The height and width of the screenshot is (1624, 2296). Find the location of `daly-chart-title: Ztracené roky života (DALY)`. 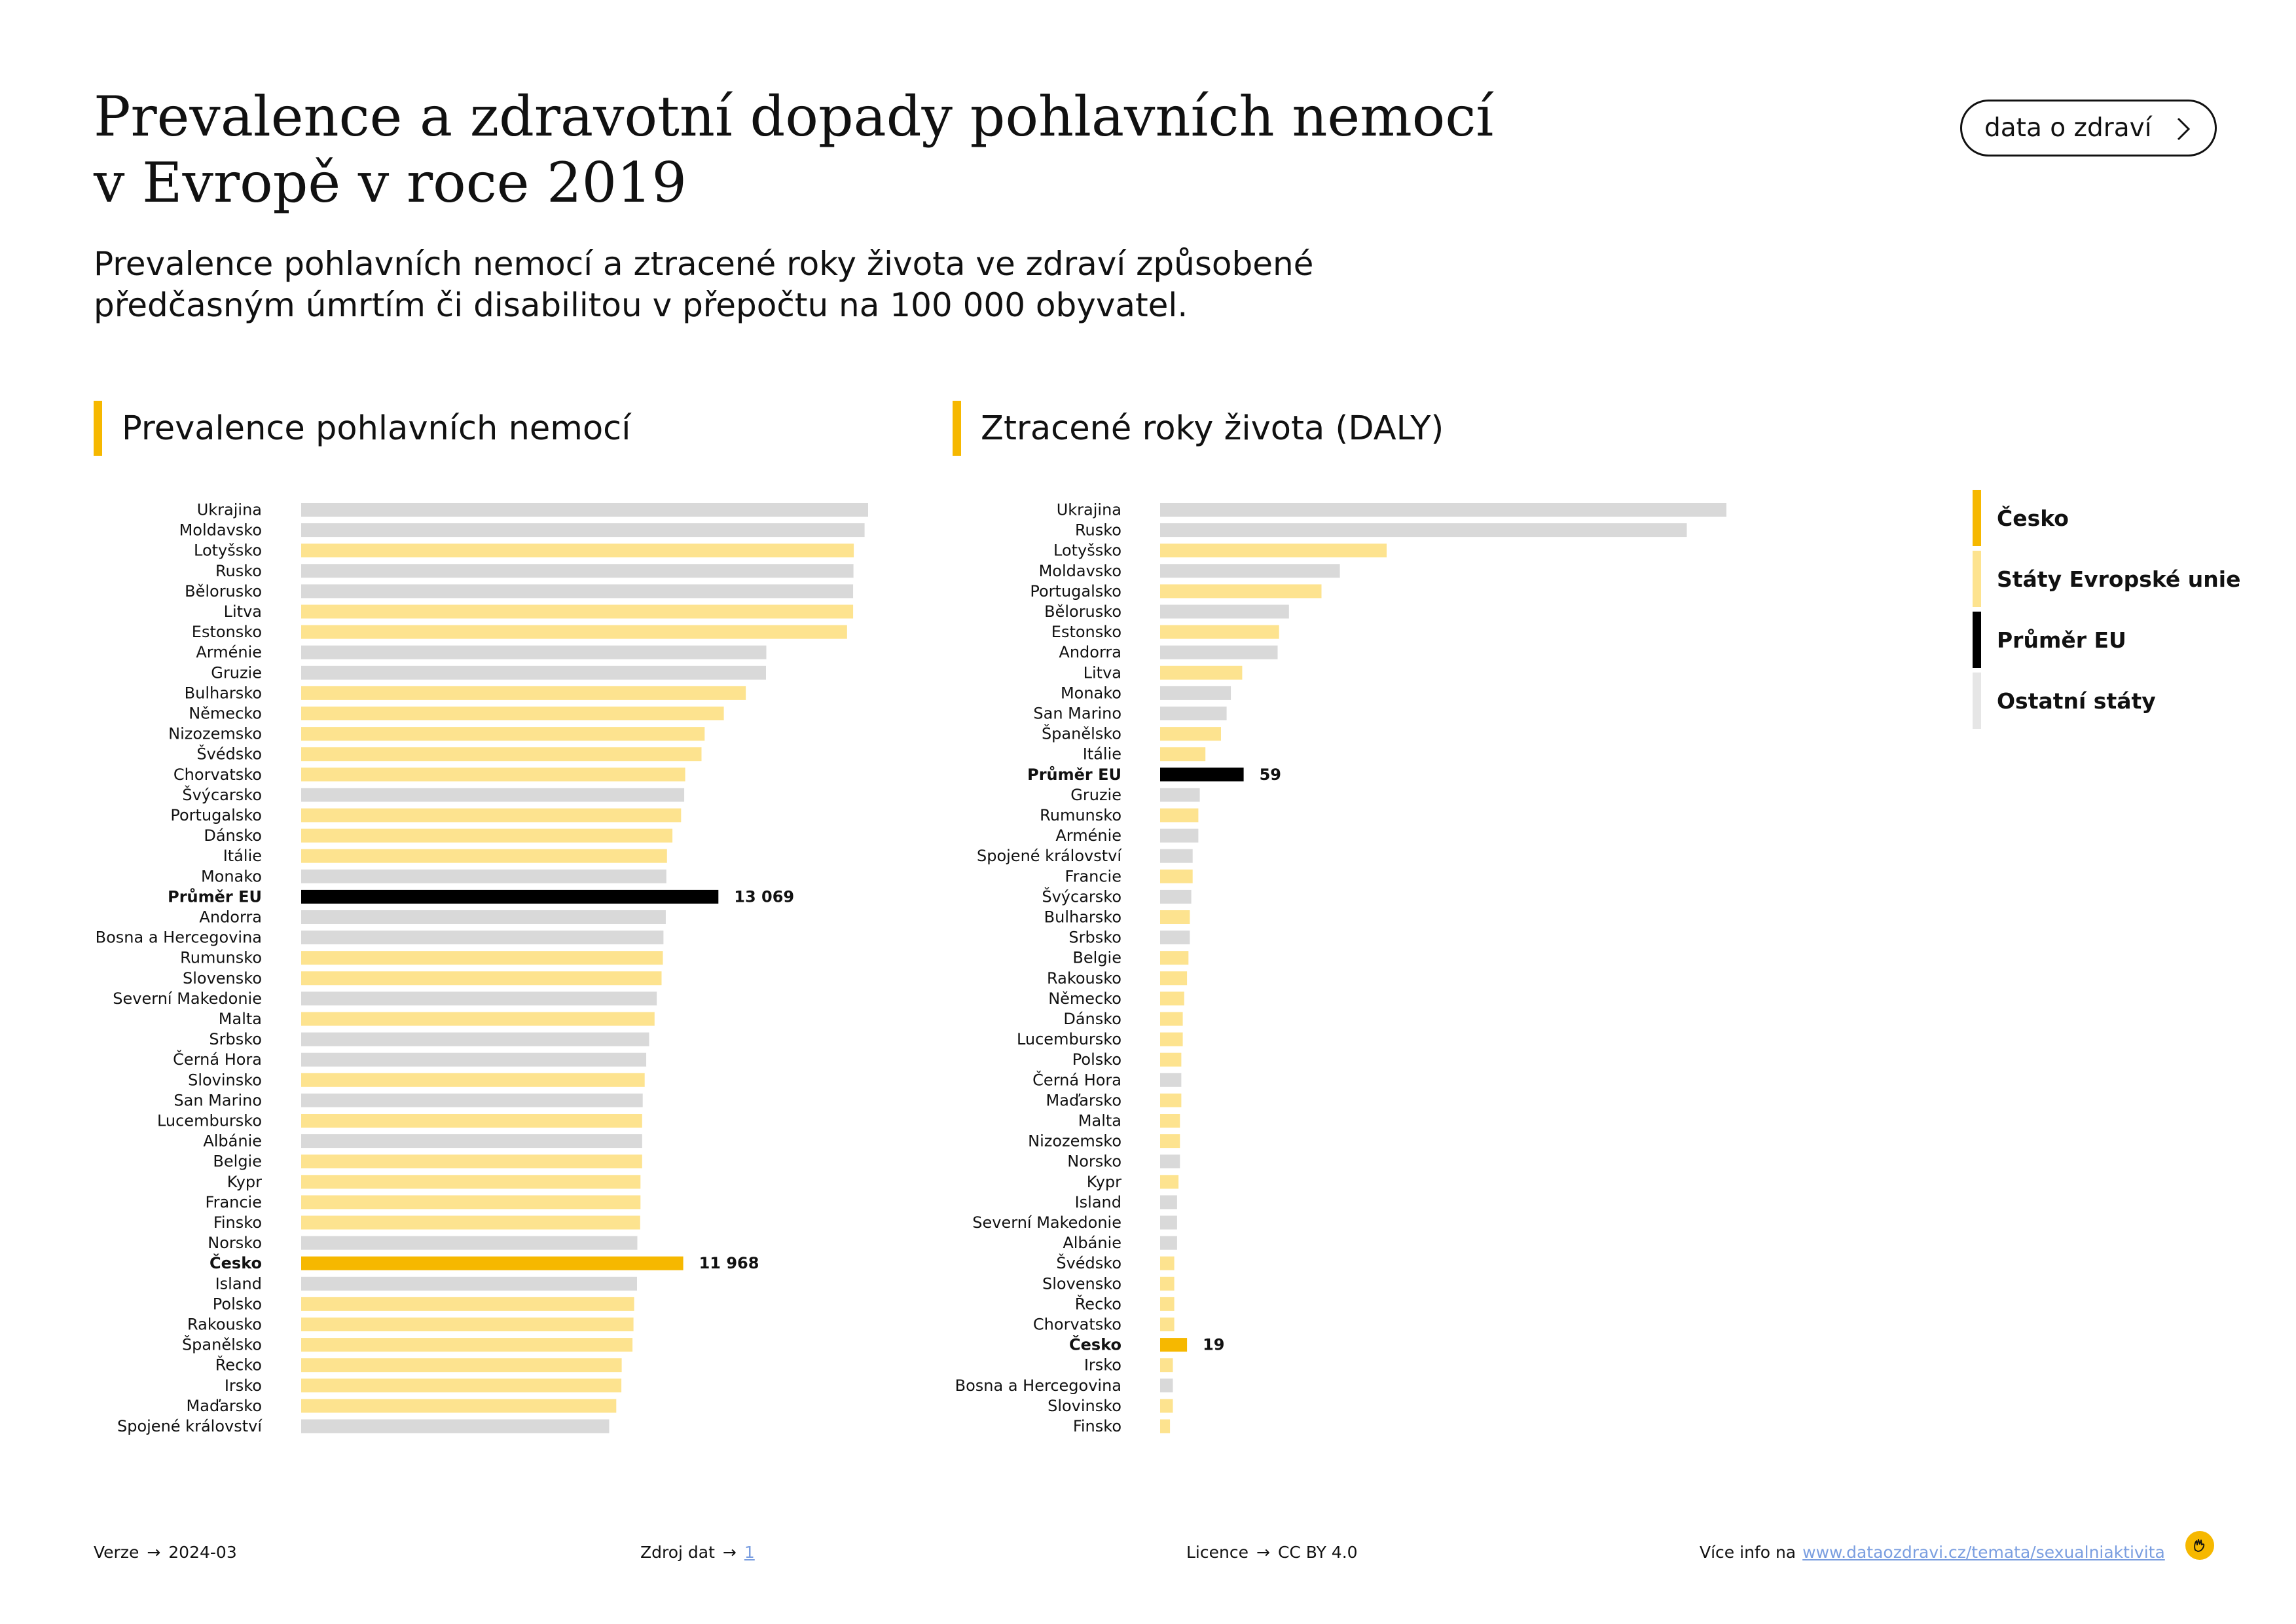

daly-chart-title: Ztracené roky života (DALY) is located at coordinates (1212, 428).